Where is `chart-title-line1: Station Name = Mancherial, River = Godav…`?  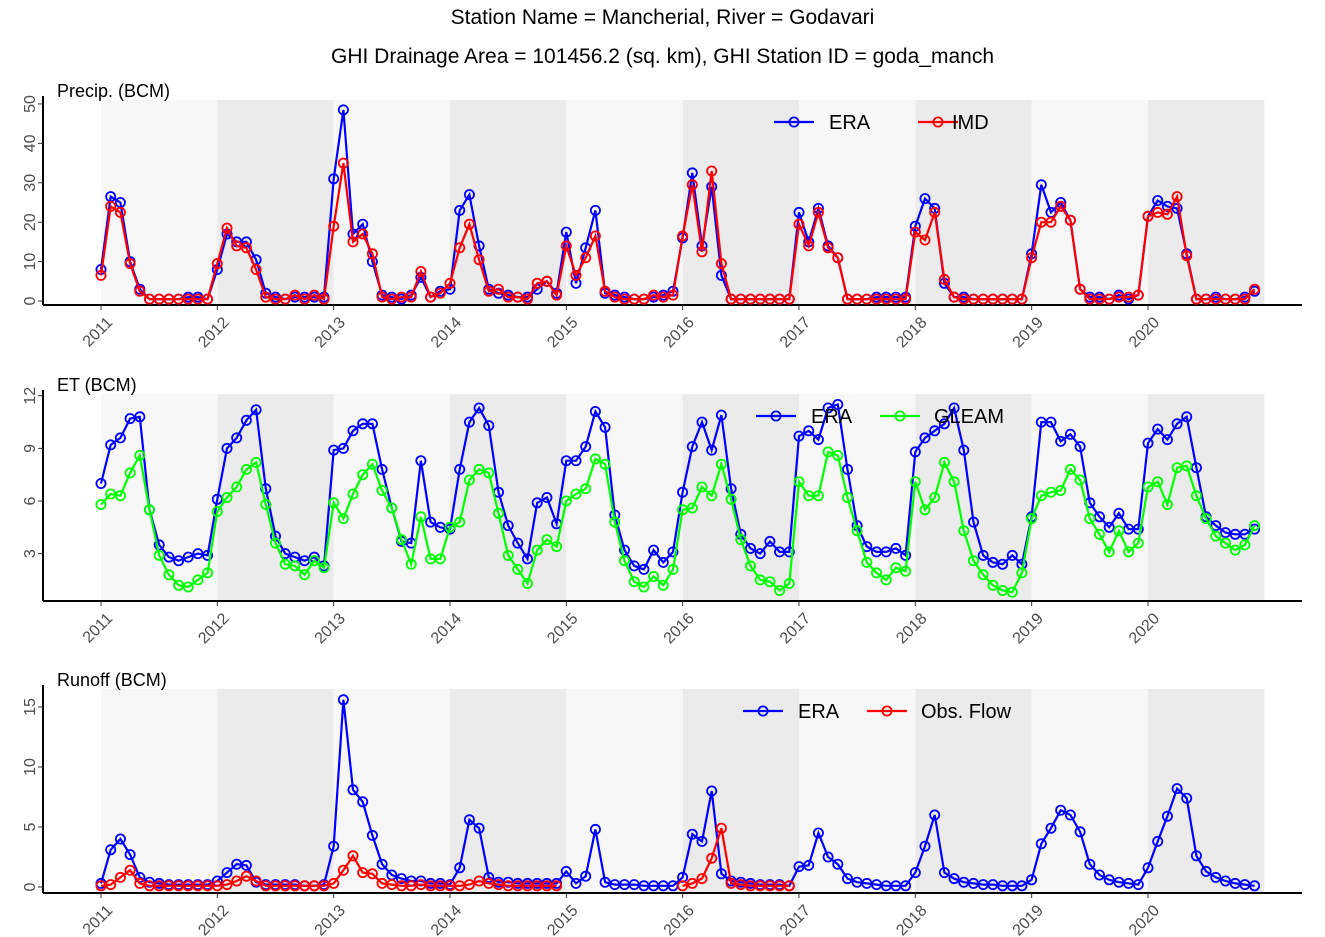
chart-title-line1: Station Name = Mancherial, River = Godav… is located at coordinates (662, 17).